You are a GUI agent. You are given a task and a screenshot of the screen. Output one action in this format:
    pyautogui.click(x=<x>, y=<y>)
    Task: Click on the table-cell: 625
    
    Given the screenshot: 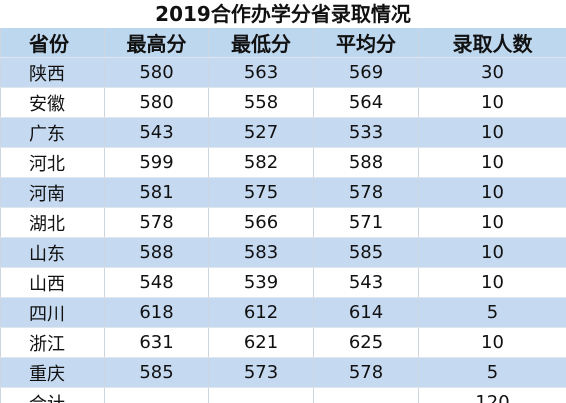 What is the action you would take?
    pyautogui.click(x=366, y=342)
    